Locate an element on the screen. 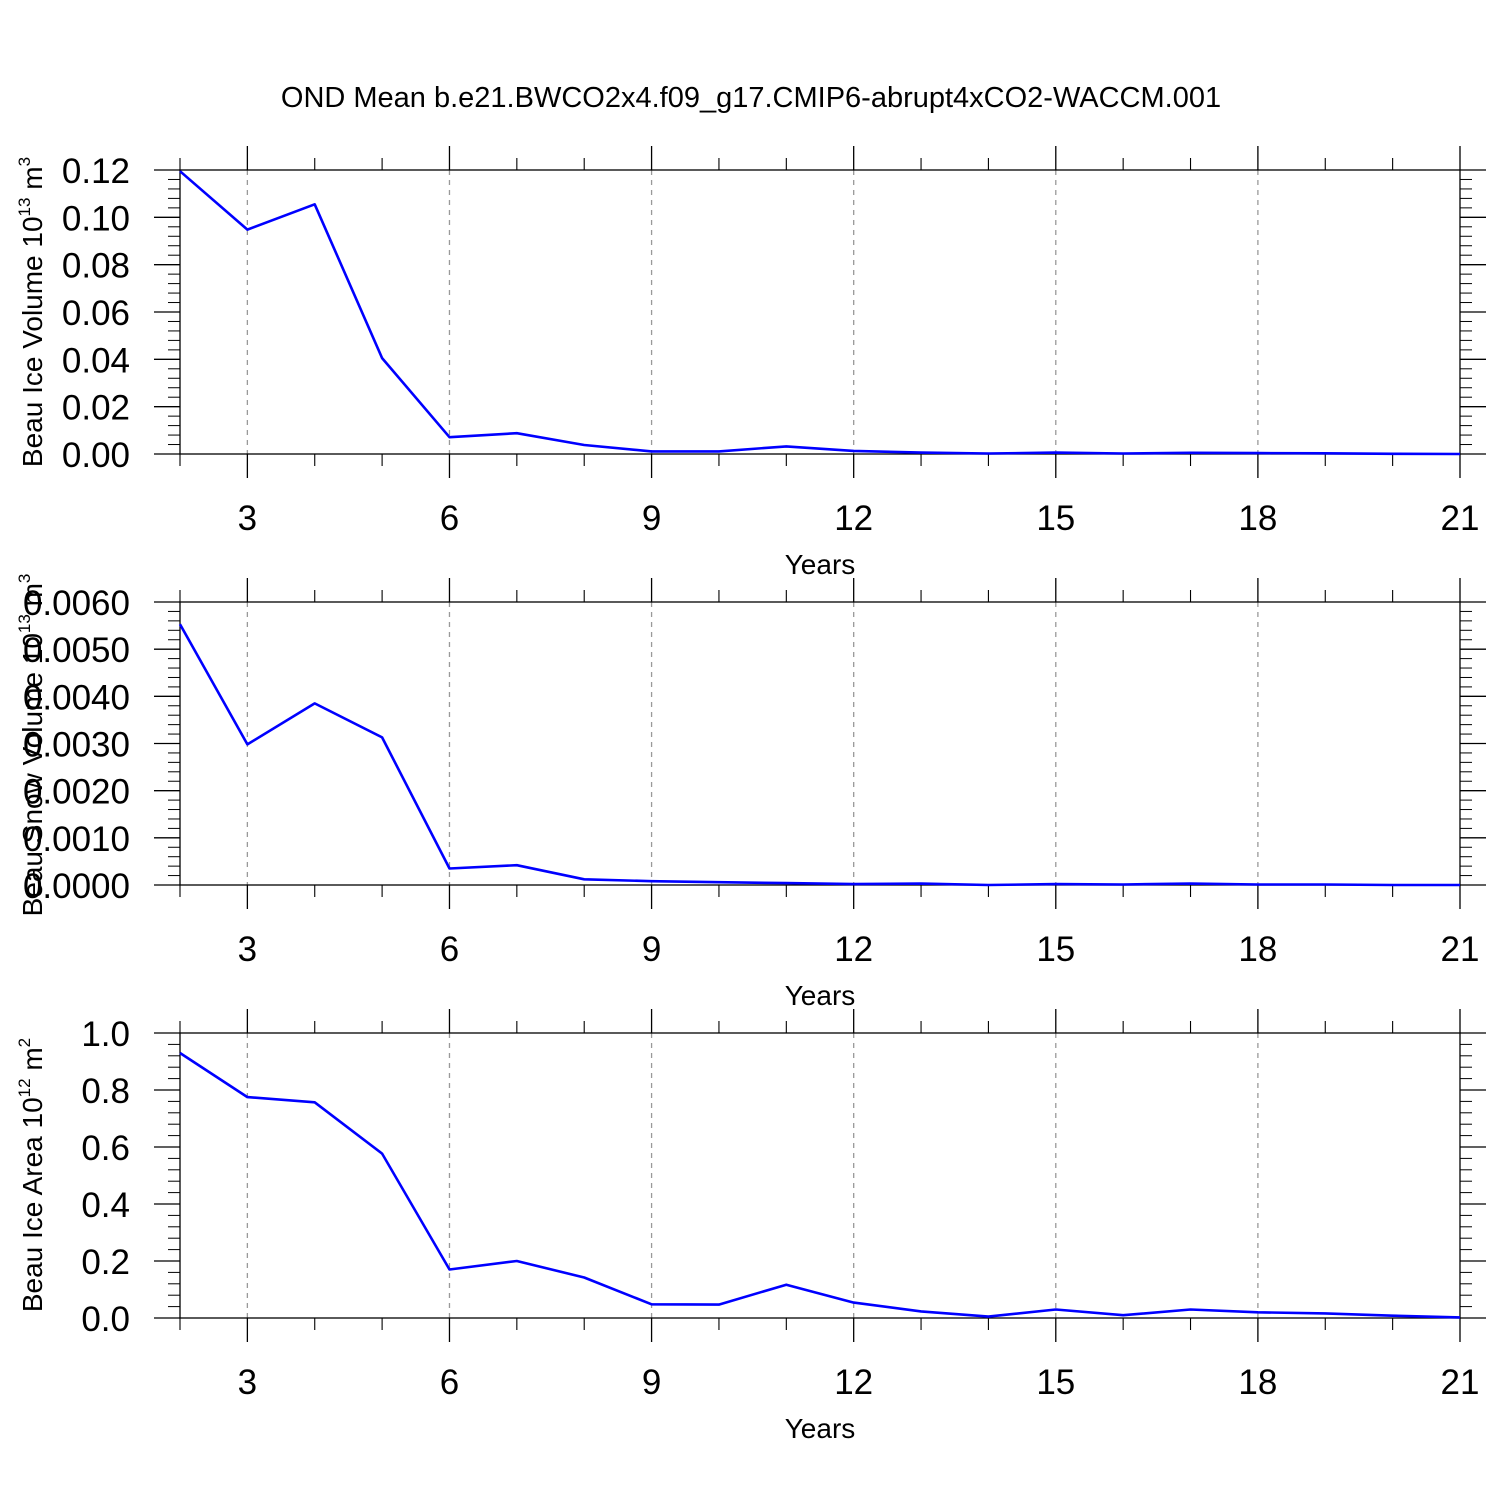  chart-1-x-tick-label: 15 is located at coordinates (1055, 518).